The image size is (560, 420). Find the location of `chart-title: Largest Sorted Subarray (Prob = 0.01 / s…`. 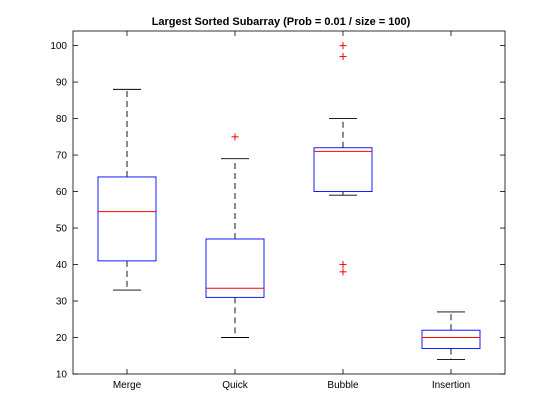

chart-title: Largest Sorted Subarray (Prob = 0.01 / s… is located at coordinates (281, 22).